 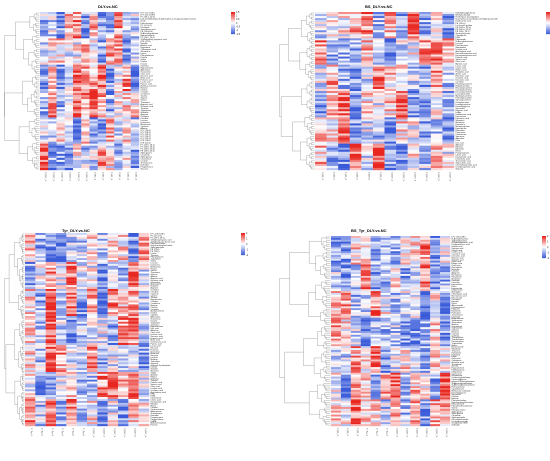 I want to click on column-label: C_DLY_4, so click(x=70, y=177).